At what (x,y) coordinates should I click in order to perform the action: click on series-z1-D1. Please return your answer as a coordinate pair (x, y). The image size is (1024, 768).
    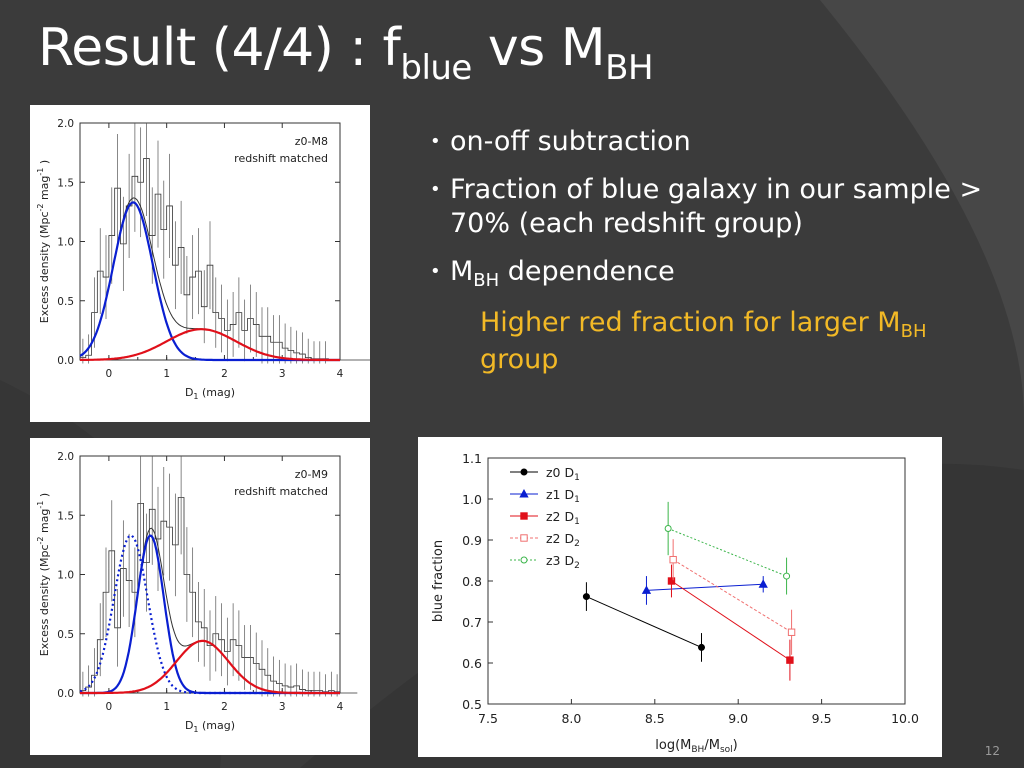
    Looking at the image, I should click on (704, 590).